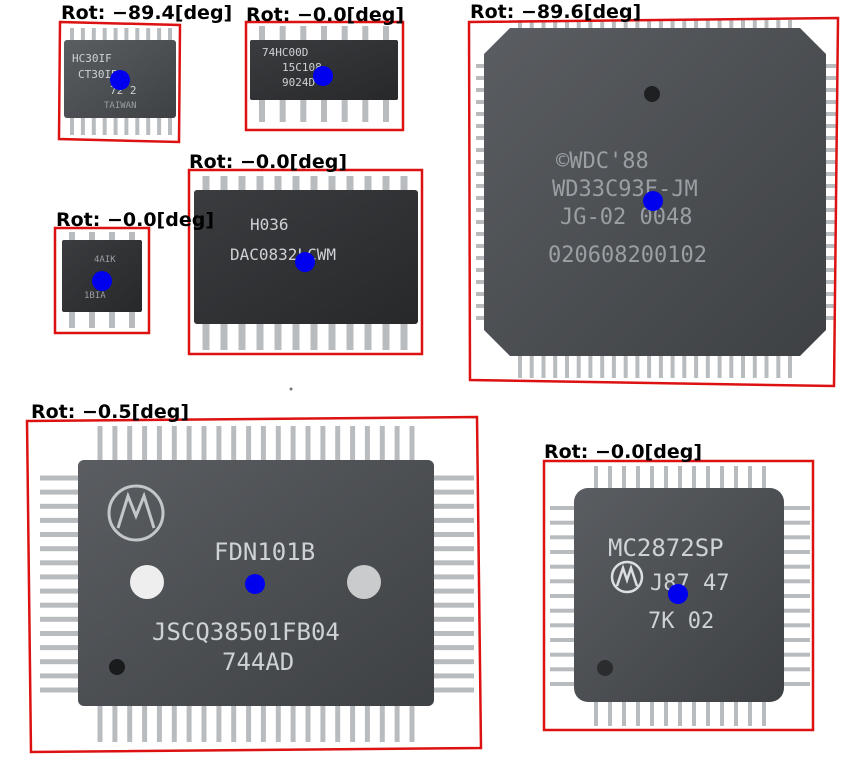  What do you see at coordinates (689, 583) in the screenshot?
I see `chip-7-marking-2: J87 47` at bounding box center [689, 583].